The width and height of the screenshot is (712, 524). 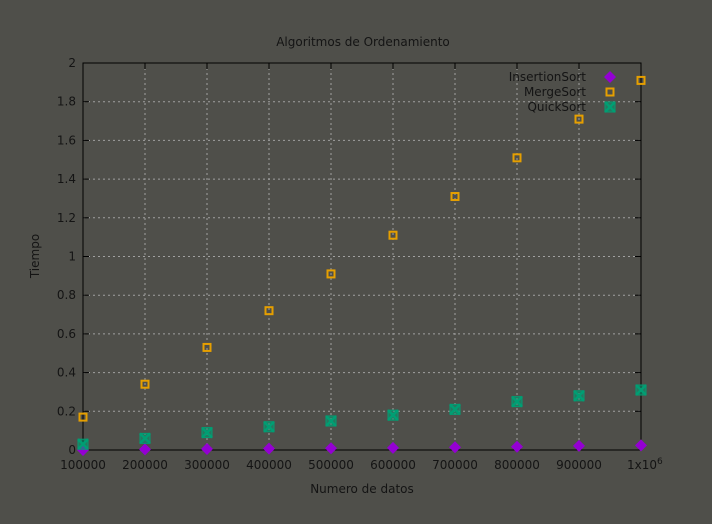 I want to click on y-tick-label: 0.8, so click(x=66, y=295).